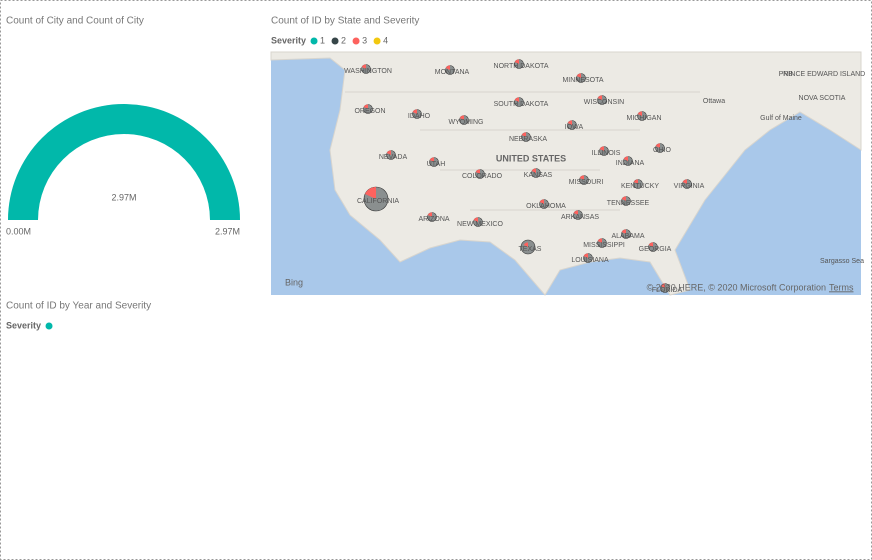 The image size is (872, 560). Describe the element at coordinates (582, 80) in the screenshot. I see `map-label: MINNESOTA` at that location.